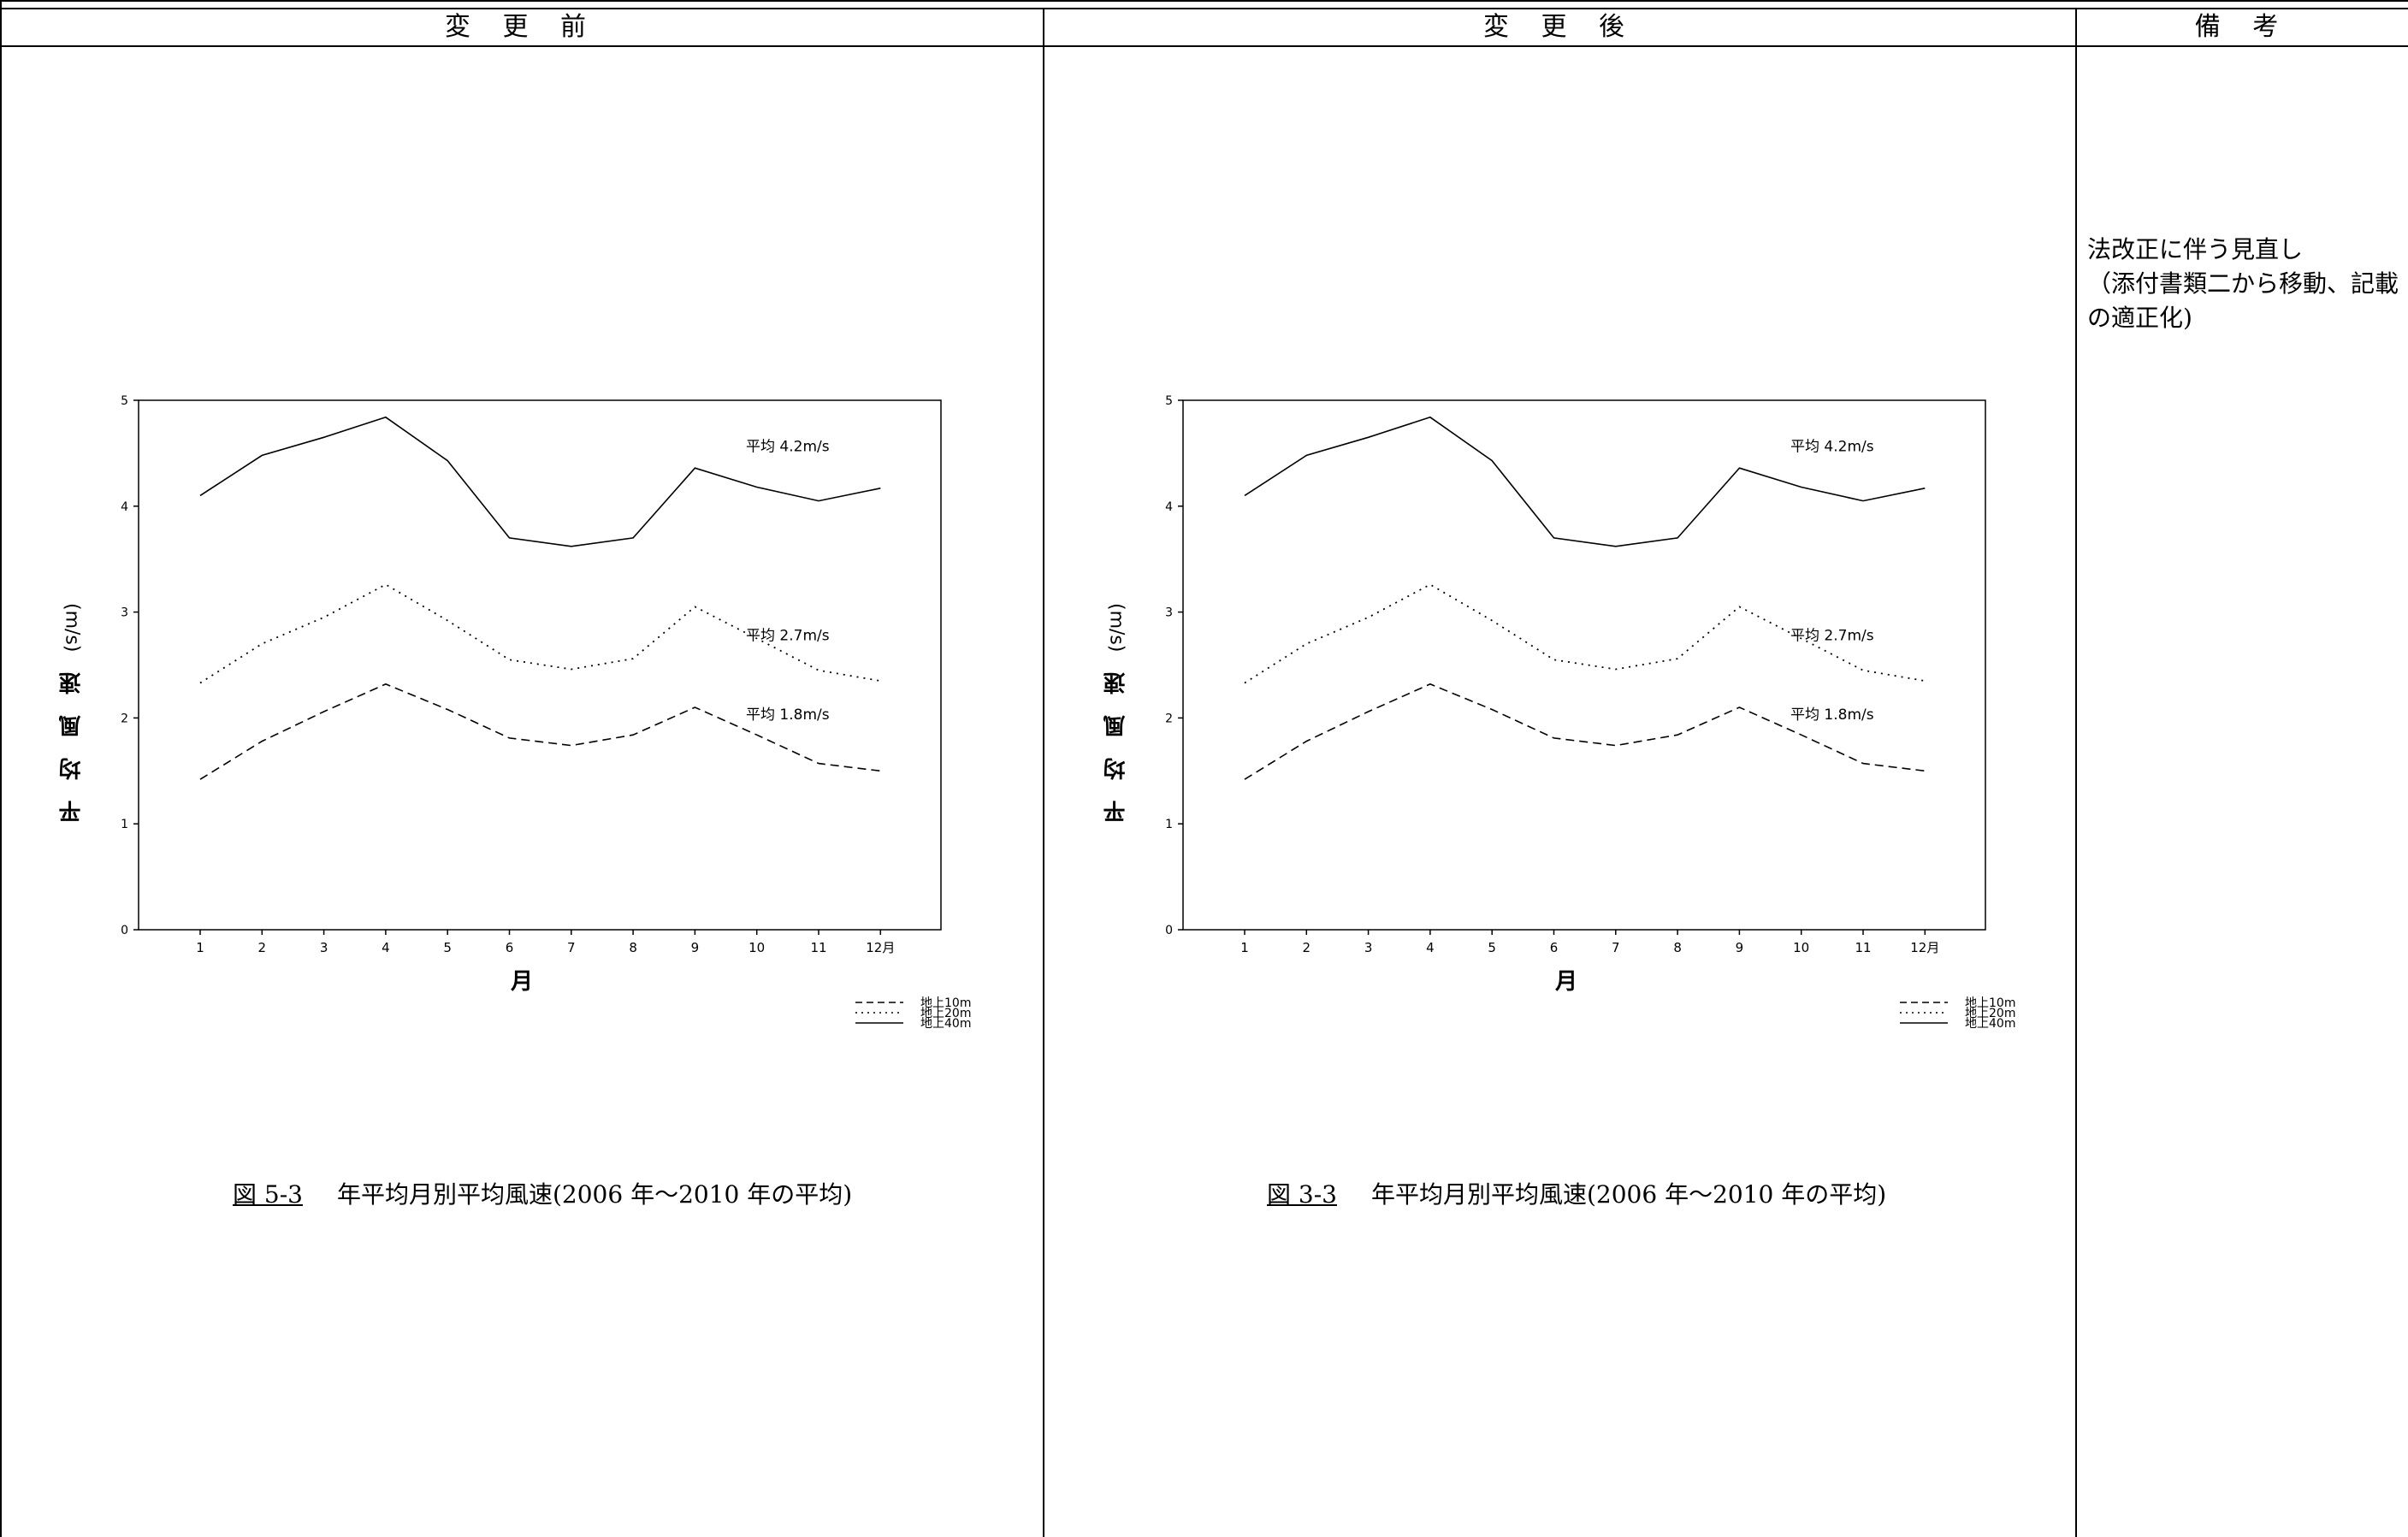 The height and width of the screenshot is (1537, 2408). What do you see at coordinates (2139, 318) in the screenshot?
I see `remarks-line-3: の適正化)` at bounding box center [2139, 318].